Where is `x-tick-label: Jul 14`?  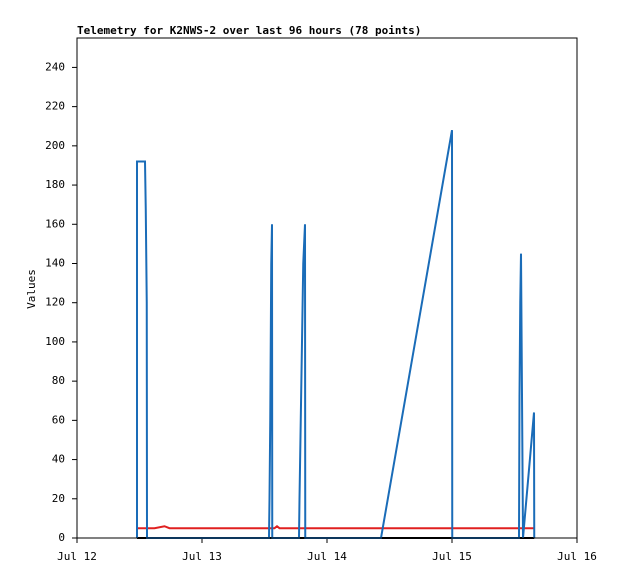
x-tick-label: Jul 14 is located at coordinates (327, 556).